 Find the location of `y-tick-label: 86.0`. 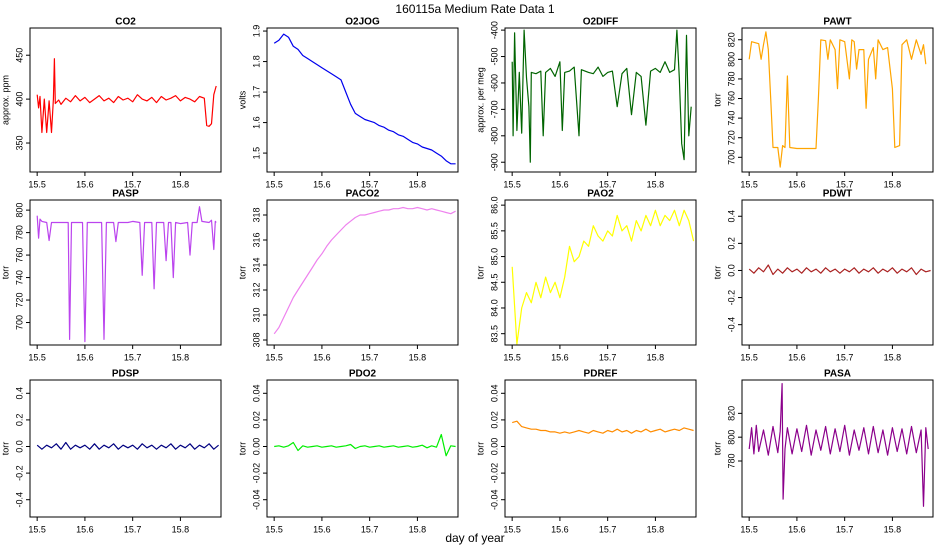

y-tick-label: 86.0 is located at coordinates (494, 205).